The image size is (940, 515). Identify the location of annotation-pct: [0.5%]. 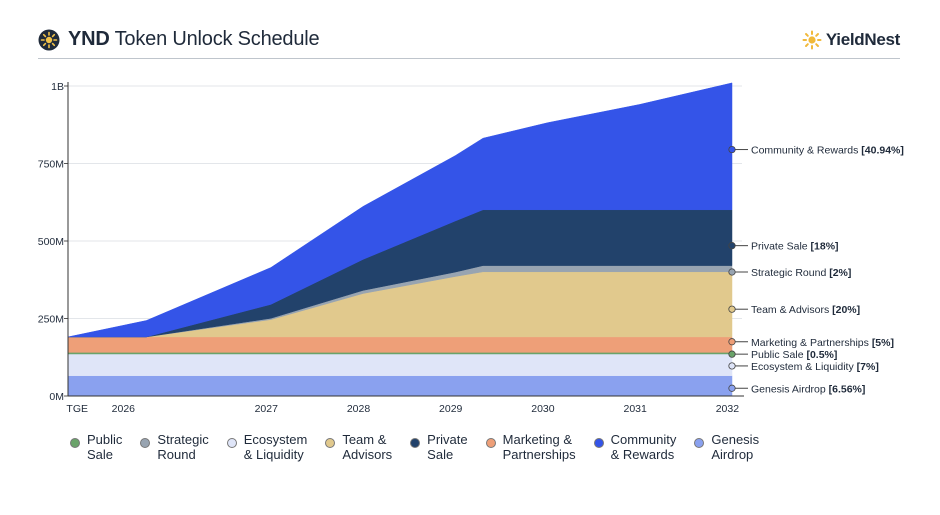
(821, 355).